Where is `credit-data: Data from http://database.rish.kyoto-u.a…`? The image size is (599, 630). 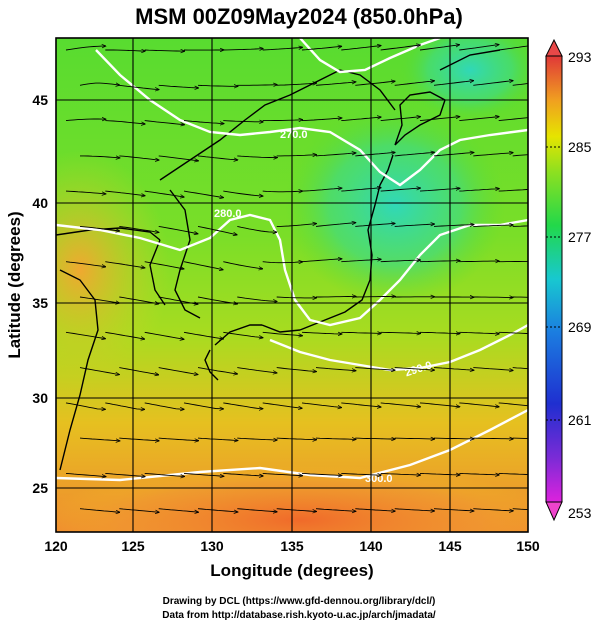
credit-data: Data from http://database.rish.kyoto-u.a… is located at coordinates (299, 615).